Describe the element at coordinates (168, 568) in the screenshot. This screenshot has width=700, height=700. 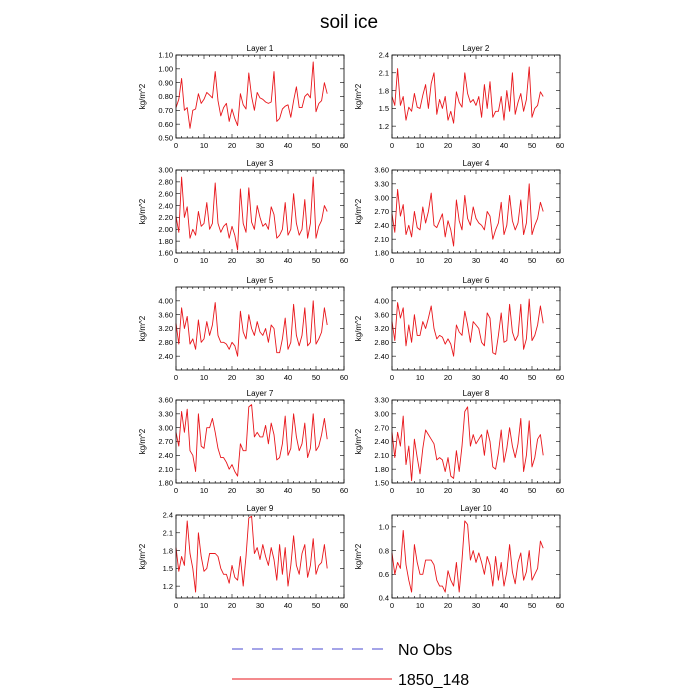
I see `y-tick-label: 1.5` at that location.